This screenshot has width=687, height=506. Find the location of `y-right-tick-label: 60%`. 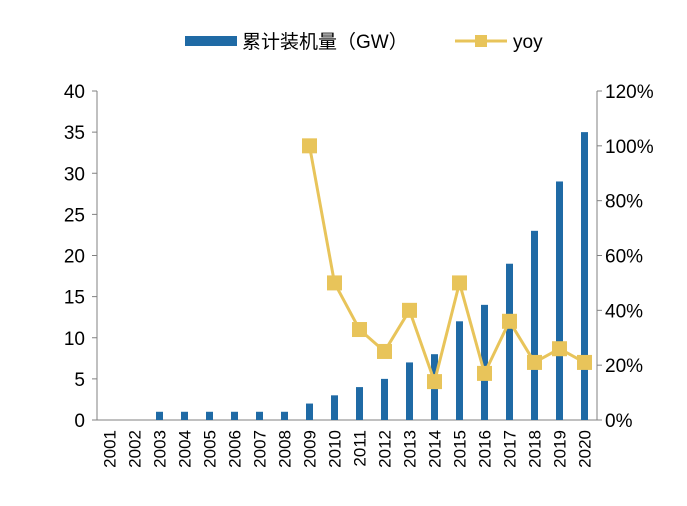

y-right-tick-label: 60% is located at coordinates (624, 257).